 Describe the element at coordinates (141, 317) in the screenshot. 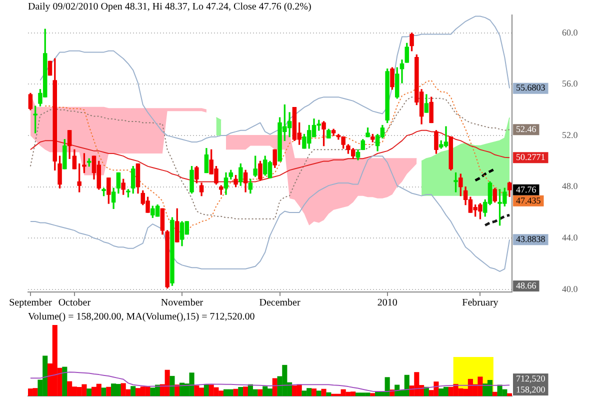

I see `chart-title: Volume() = 158,200.00, MA(Volume(),15) = 712,520.00` at that location.